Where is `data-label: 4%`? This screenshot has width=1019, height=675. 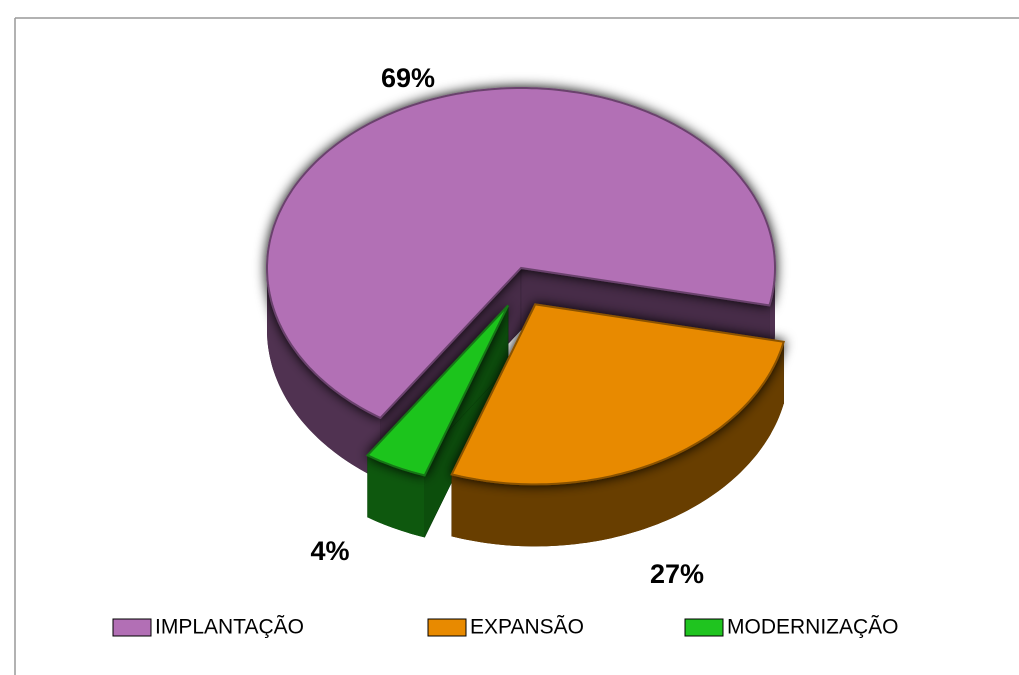 data-label: 4% is located at coordinates (329, 551).